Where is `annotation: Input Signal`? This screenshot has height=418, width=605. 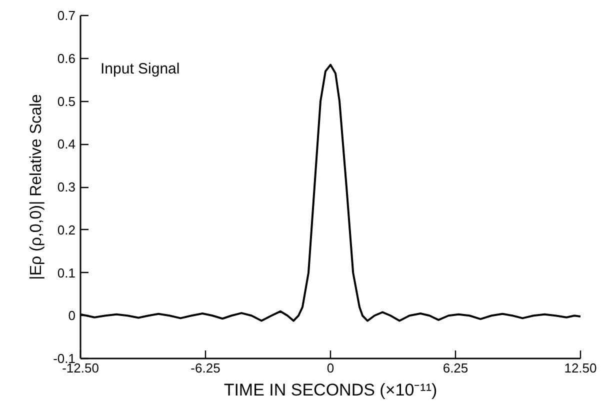 annotation: Input Signal is located at coordinates (140, 69).